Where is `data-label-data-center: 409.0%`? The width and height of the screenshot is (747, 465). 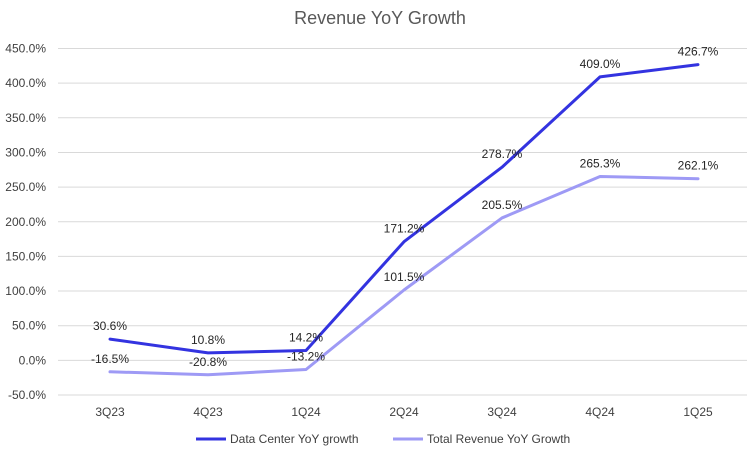 data-label-data-center: 409.0% is located at coordinates (600, 64).